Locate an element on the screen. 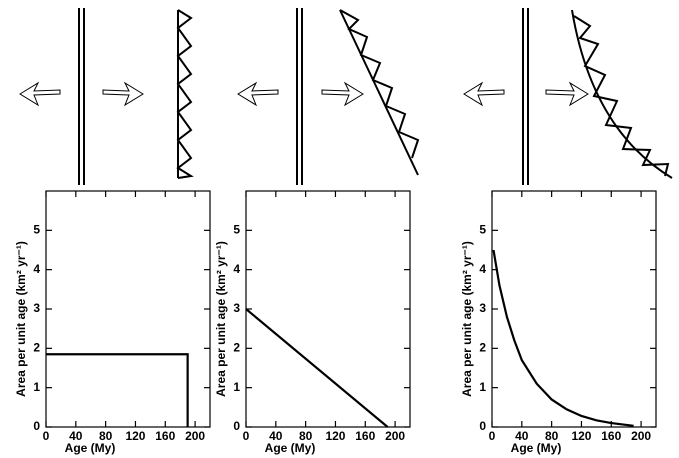  trench is located at coordinates (379, 92).